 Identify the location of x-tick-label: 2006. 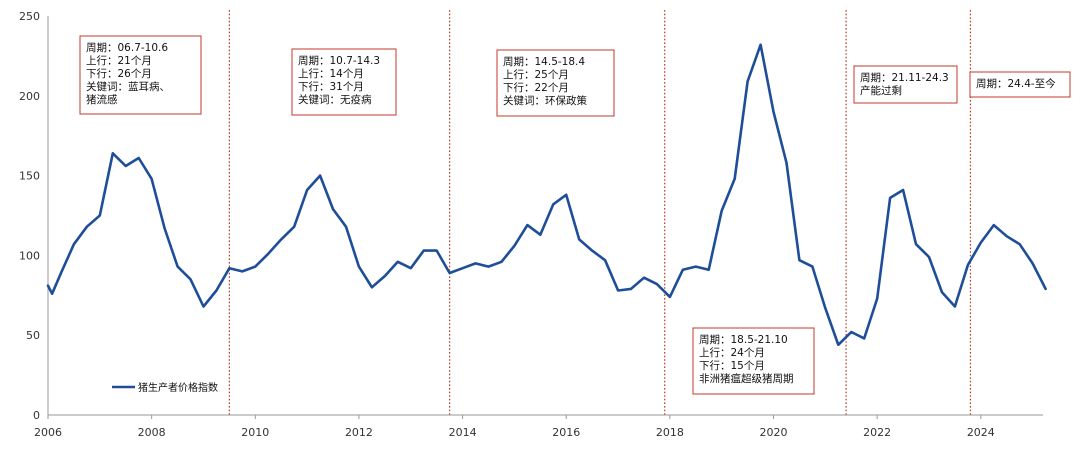
(48, 432).